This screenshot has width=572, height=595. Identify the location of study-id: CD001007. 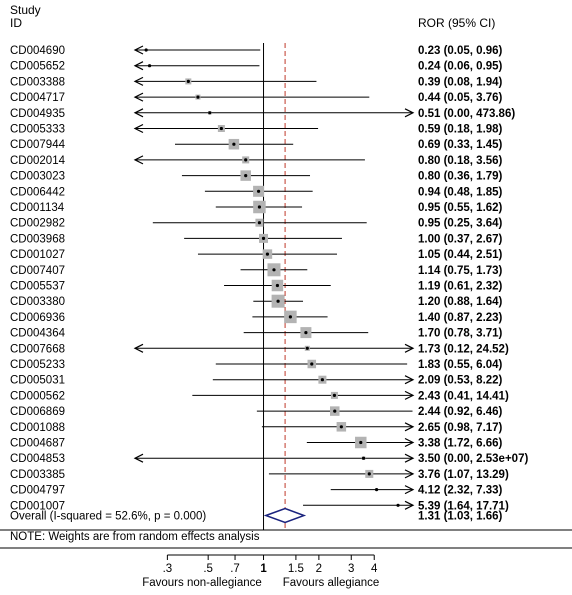
(37, 506).